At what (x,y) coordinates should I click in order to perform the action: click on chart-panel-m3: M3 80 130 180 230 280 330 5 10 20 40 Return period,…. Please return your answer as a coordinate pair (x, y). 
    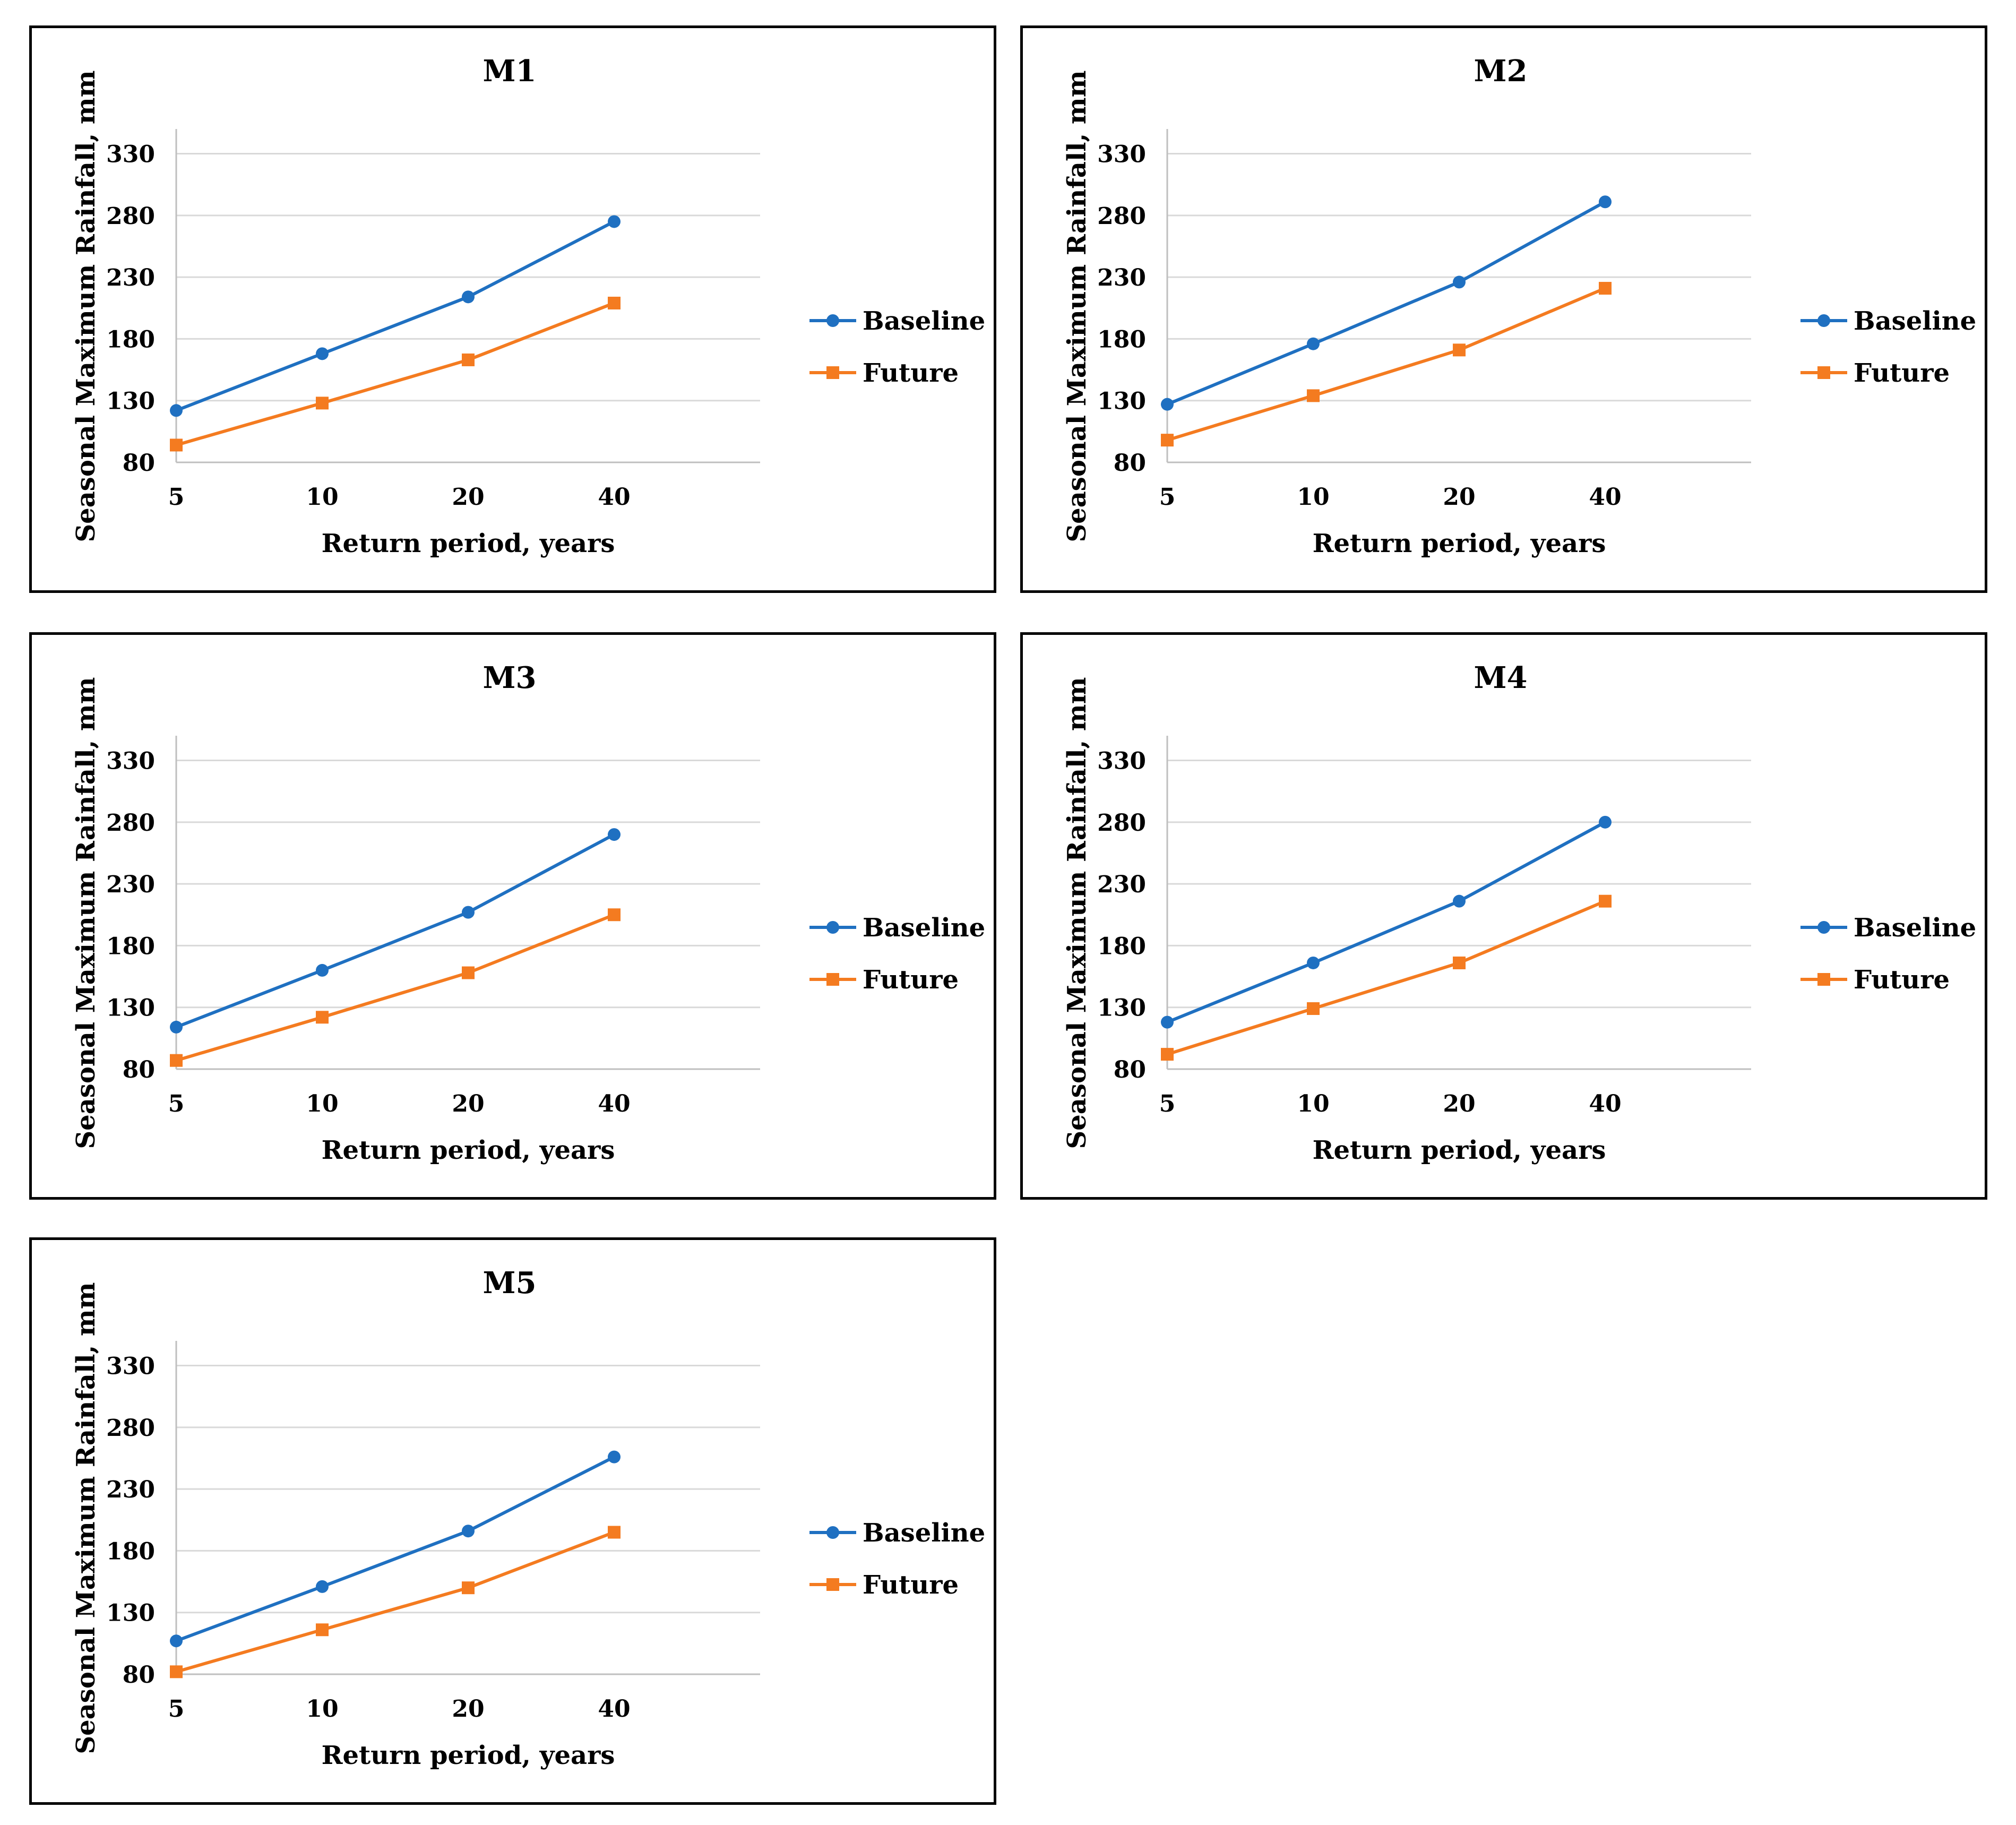
    Looking at the image, I should click on (512, 916).